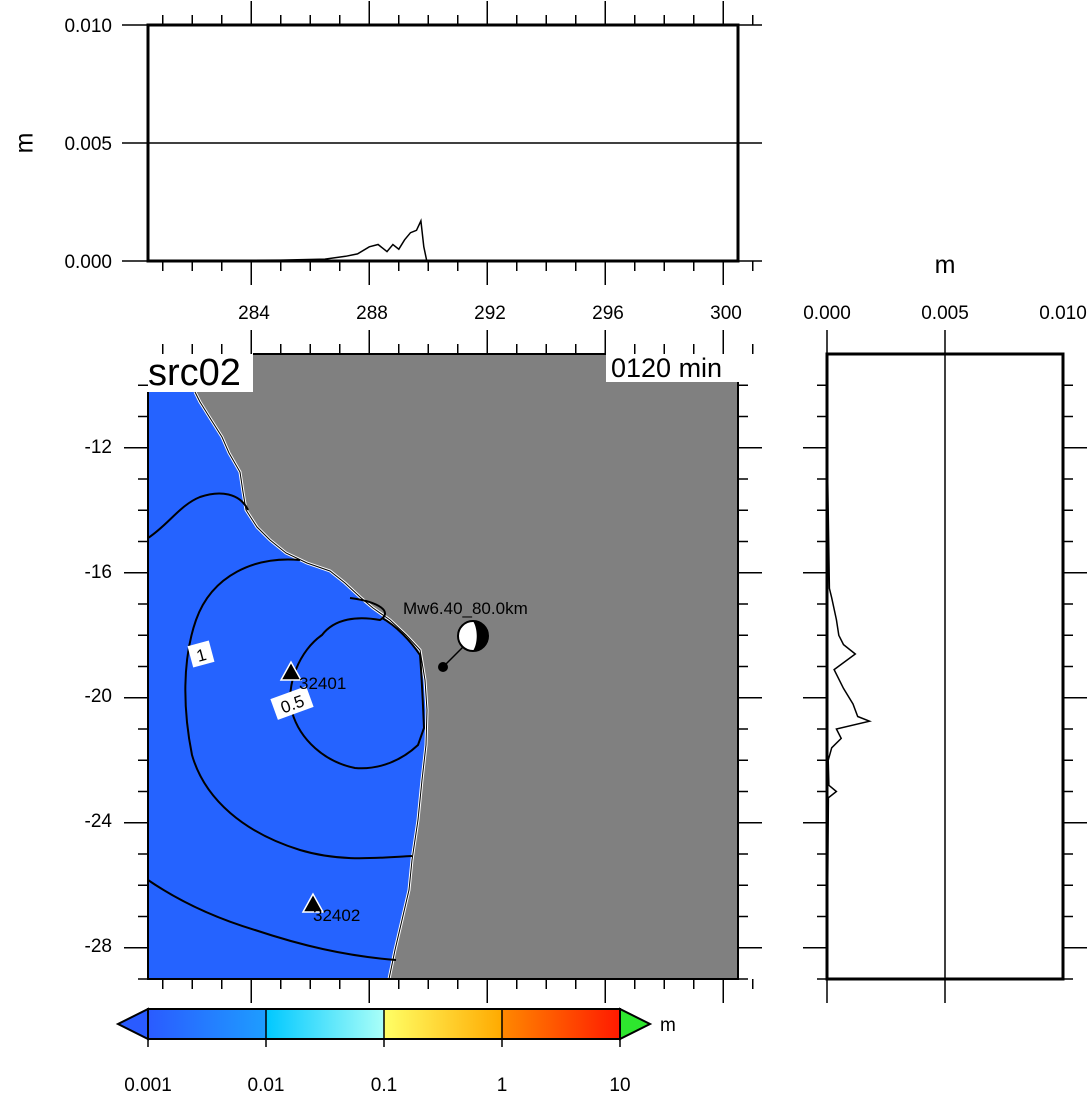 The width and height of the screenshot is (1088, 1098). What do you see at coordinates (458, 143) in the screenshot?
I see `top-xticks` at bounding box center [458, 143].